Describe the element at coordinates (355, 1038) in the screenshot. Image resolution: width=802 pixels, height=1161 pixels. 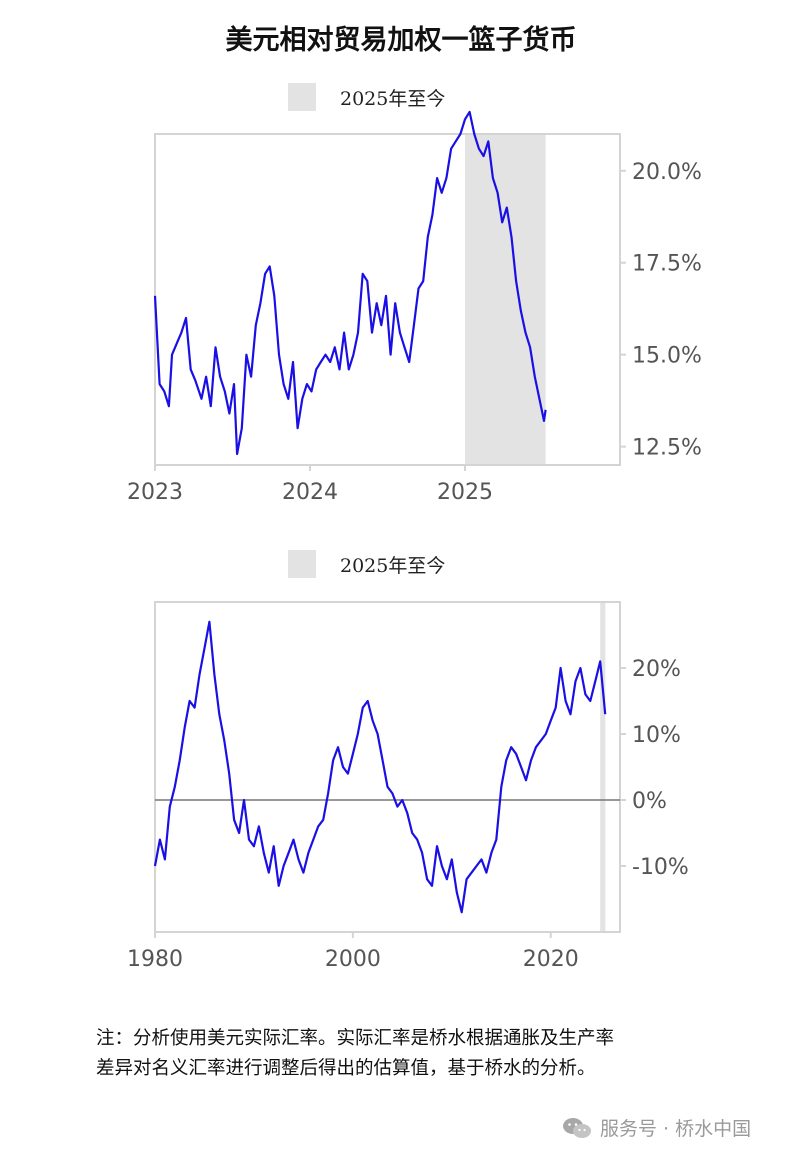
I see `footnote-line-1: 注：分析使用美元实际汇率。实际汇率是桥水根据通胀及生产率` at that location.